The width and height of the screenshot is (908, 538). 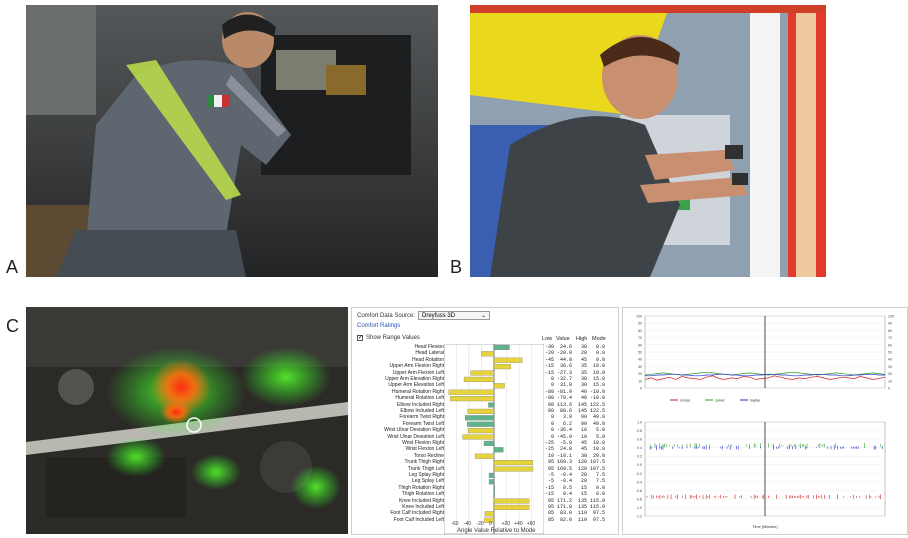 What do you see at coordinates (563, 385) in the screenshot?
I see `joint-value: 31.8` at bounding box center [563, 385].